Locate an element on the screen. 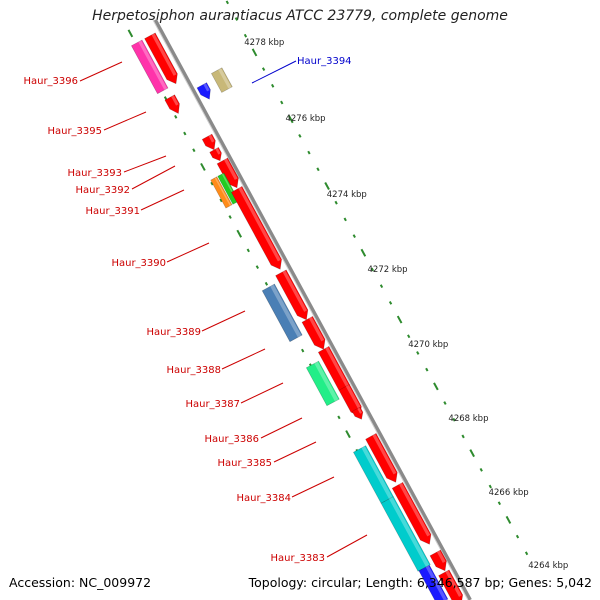  gene-label-text: Haur_3391 is located at coordinates (112, 211).